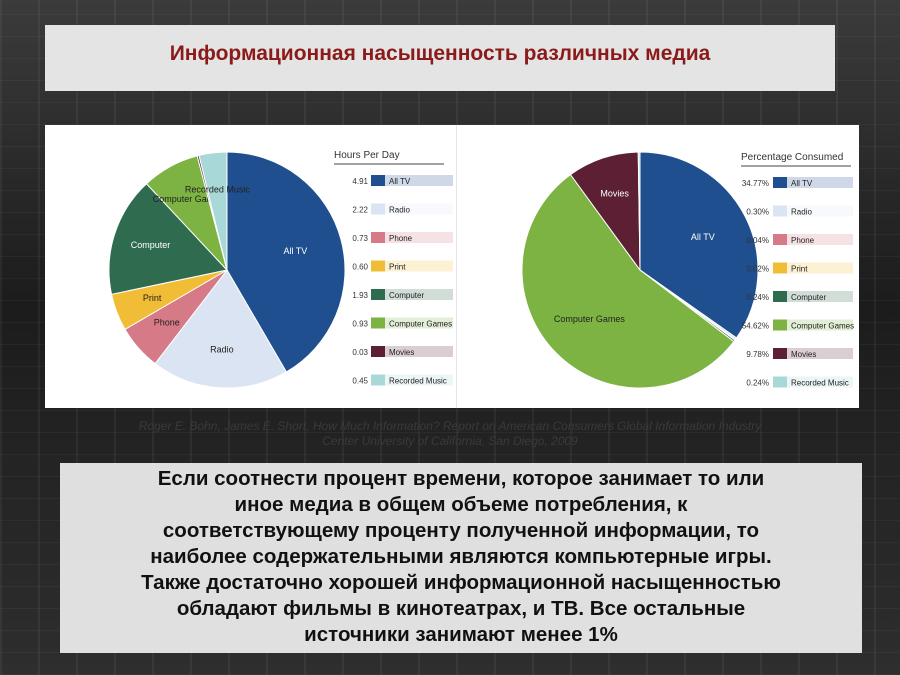 This screenshot has width=900, height=675. I want to click on legend-value-all-tv: 34.77%, so click(755, 183).